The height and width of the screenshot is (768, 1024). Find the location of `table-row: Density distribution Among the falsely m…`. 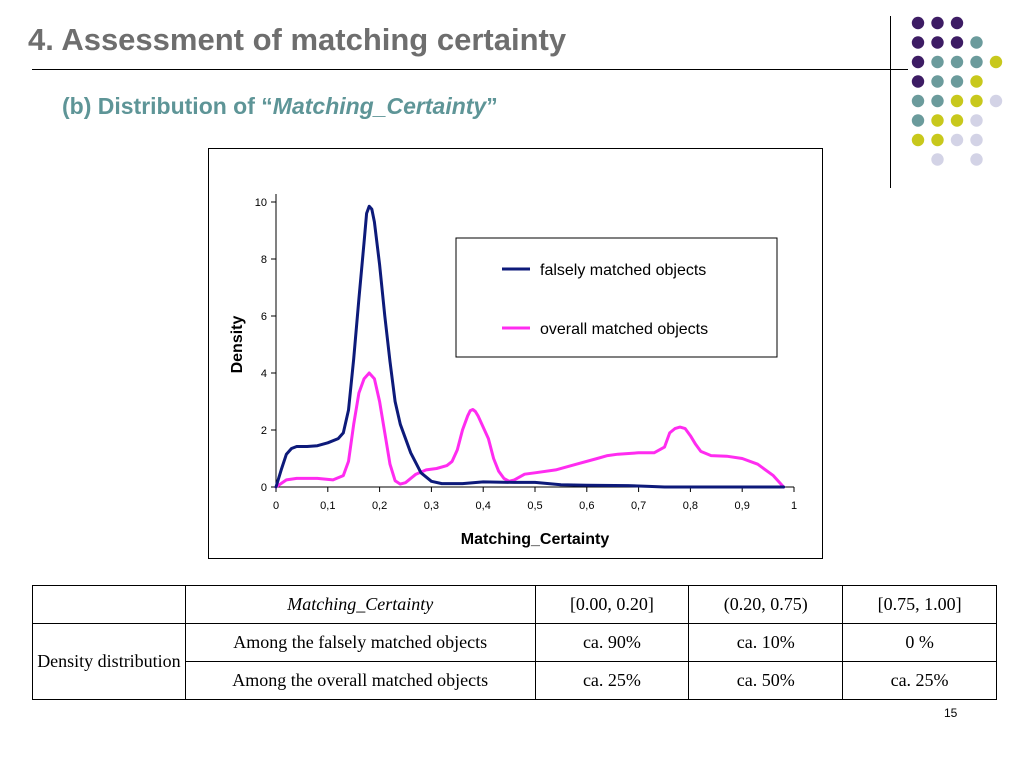

table-row: Density distribution Among the falsely m… is located at coordinates (514, 661).